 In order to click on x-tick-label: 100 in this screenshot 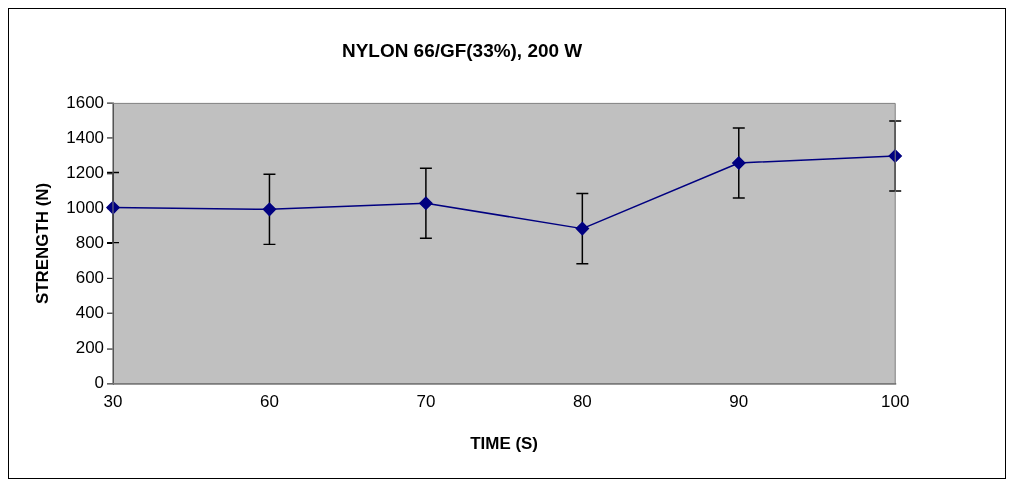, I will do `click(895, 402)`.